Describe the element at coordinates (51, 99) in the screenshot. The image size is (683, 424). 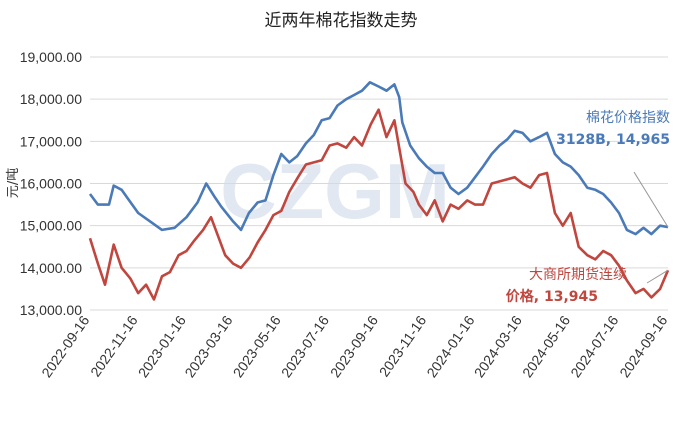
I see `y-tick-label: 18,000.00` at that location.